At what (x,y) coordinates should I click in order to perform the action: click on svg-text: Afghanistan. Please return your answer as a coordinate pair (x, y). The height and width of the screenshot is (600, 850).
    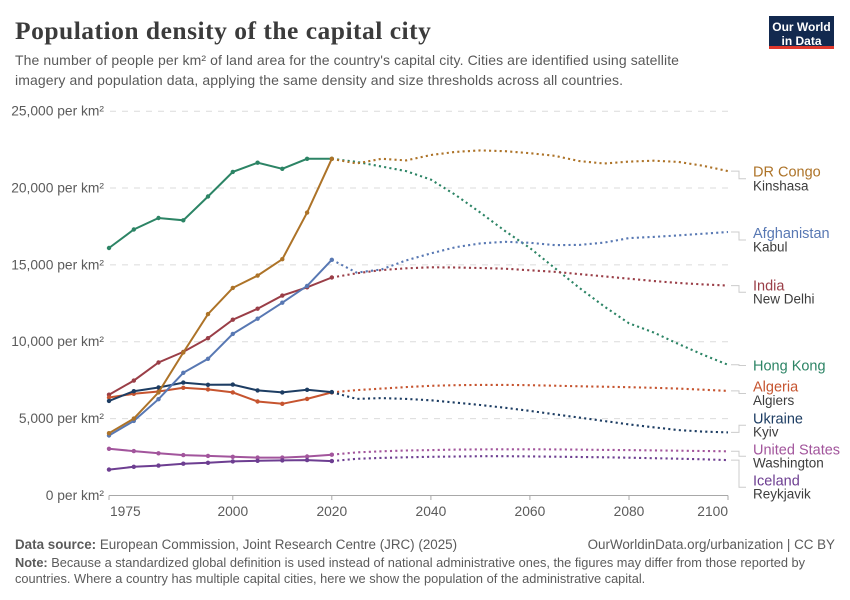
    Looking at the image, I should click on (791, 234).